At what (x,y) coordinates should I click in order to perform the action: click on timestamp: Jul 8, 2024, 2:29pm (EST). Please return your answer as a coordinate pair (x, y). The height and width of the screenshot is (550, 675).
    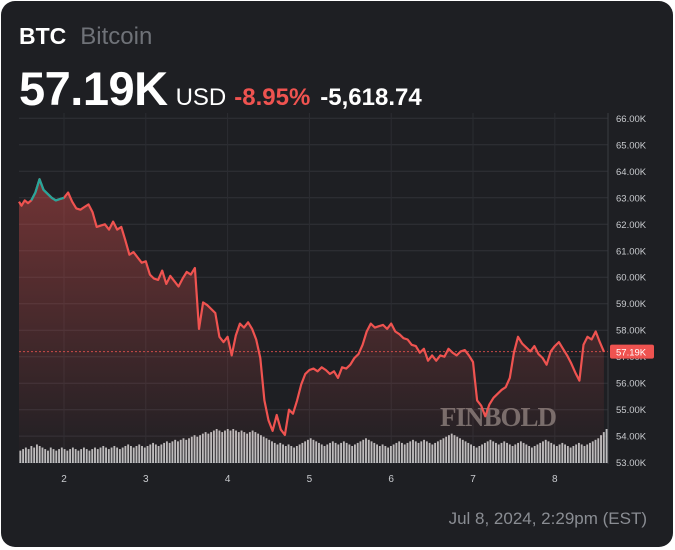
    Looking at the image, I should click on (547, 518).